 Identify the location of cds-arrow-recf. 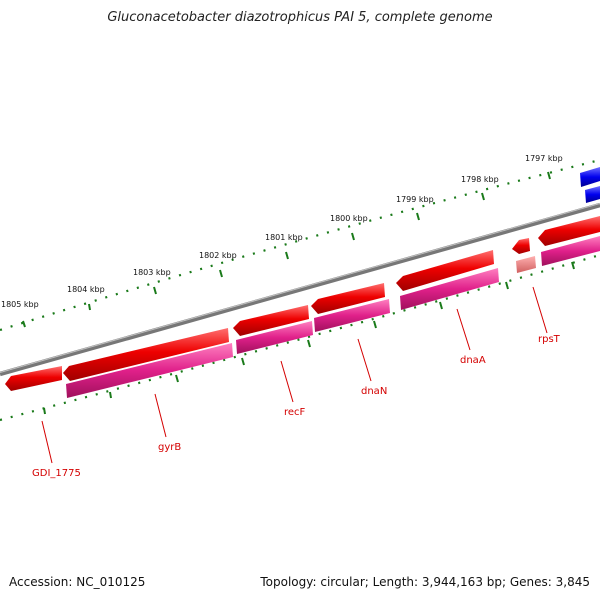
(274, 337).